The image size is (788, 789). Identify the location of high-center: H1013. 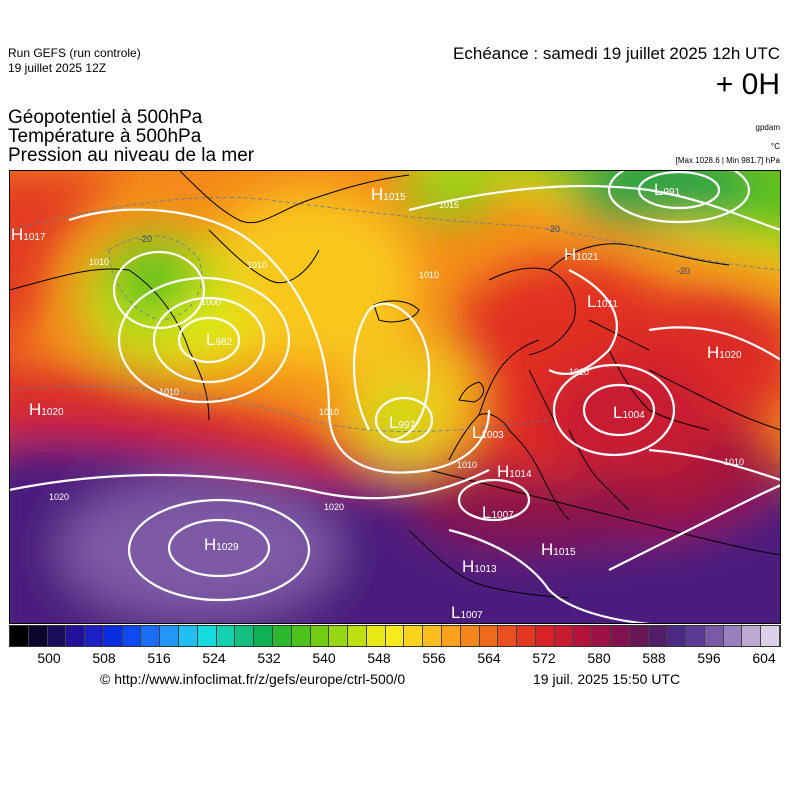
(479, 566).